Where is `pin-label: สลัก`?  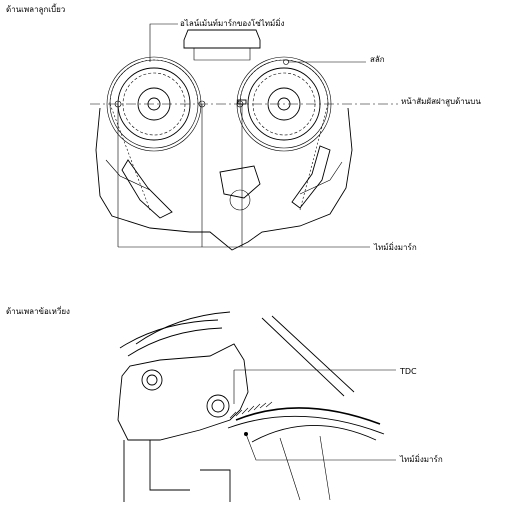 pin-label: สลัก is located at coordinates (377, 59).